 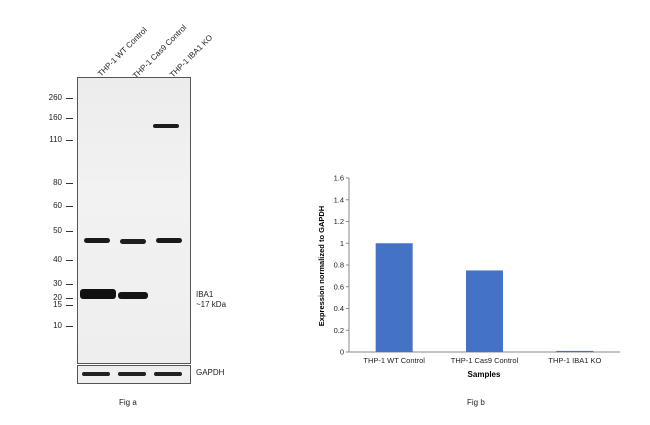 What do you see at coordinates (55, 97) in the screenshot?
I see `mw-marker: 260` at bounding box center [55, 97].